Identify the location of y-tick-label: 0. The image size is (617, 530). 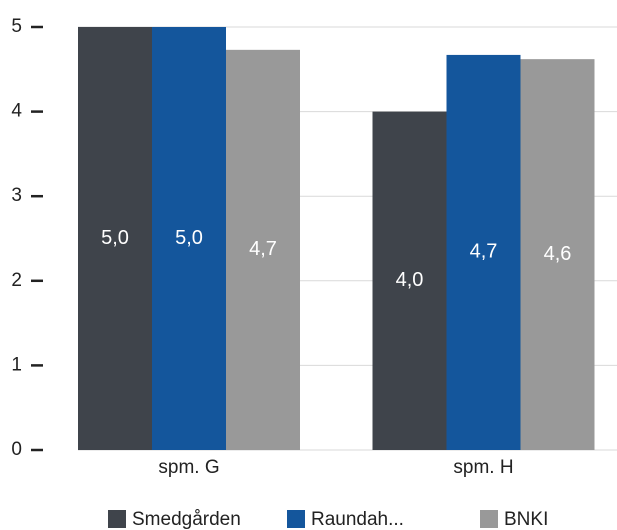
(16, 449).